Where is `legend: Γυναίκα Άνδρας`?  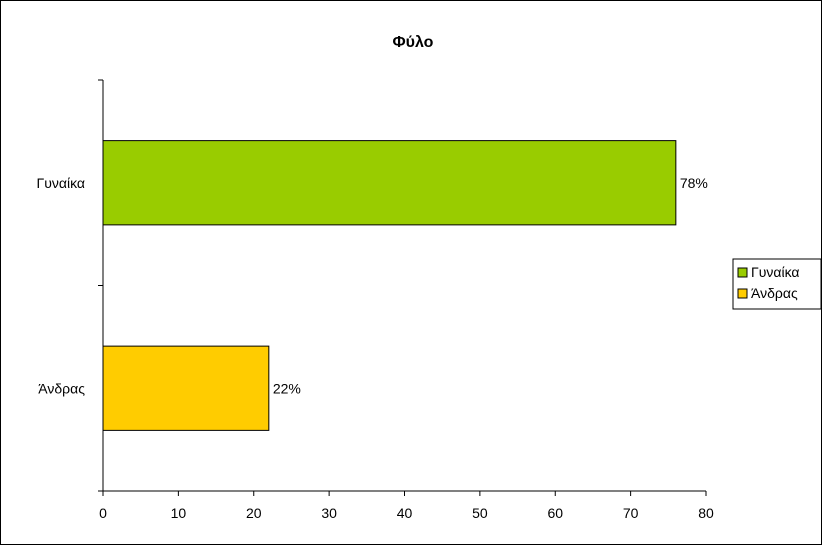 legend: Γυναίκα Άνδρας is located at coordinates (777, 284).